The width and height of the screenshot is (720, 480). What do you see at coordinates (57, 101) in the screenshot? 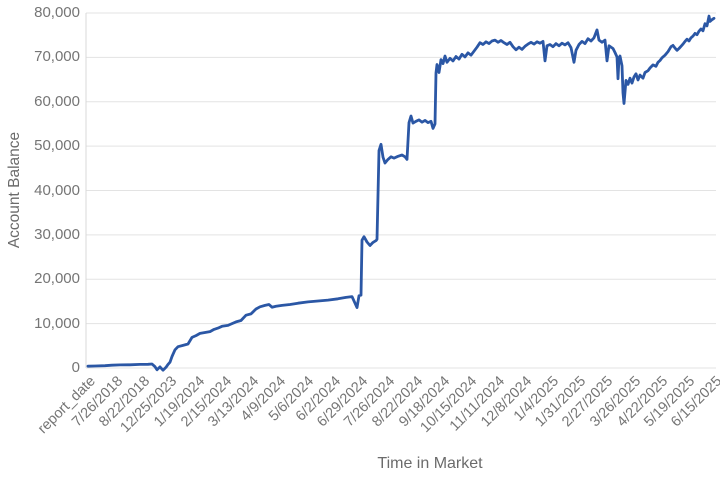
I see `y-tick-label: 60,000` at bounding box center [57, 101].